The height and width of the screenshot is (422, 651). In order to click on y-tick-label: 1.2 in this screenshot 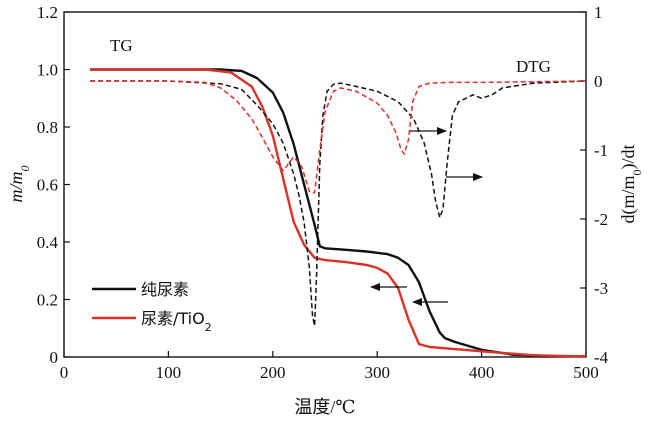, I will do `click(47, 12)`.